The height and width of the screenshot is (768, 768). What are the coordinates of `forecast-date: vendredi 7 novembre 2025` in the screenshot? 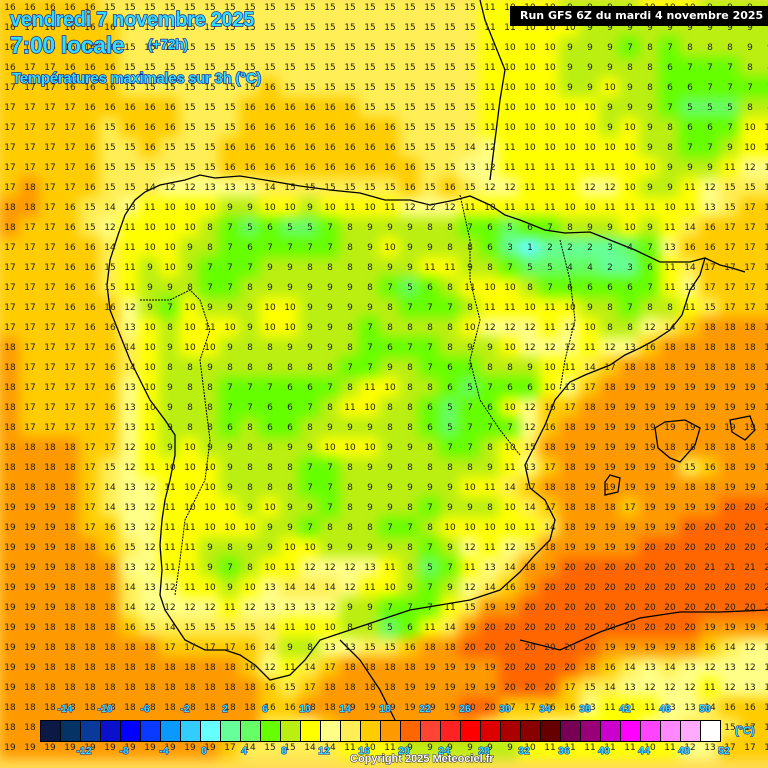 It's located at (132, 19).